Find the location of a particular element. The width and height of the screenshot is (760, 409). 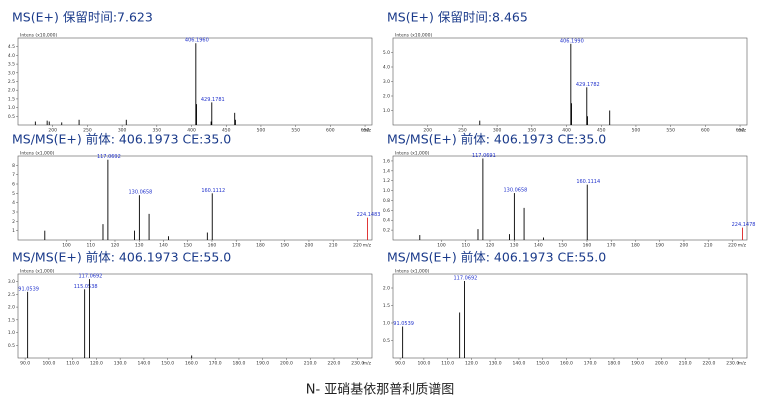

x-tick-label: 300 is located at coordinates (497, 131).